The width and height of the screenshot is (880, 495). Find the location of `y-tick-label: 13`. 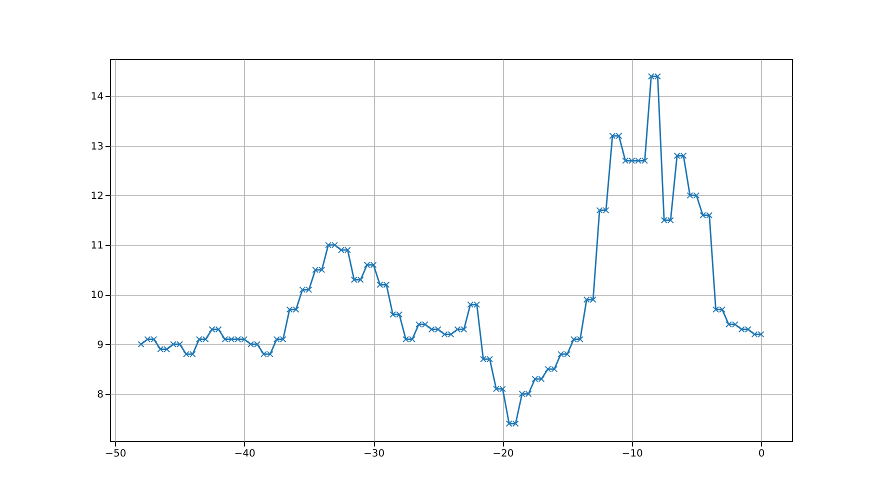

y-tick-label: 13 is located at coordinates (97, 146).